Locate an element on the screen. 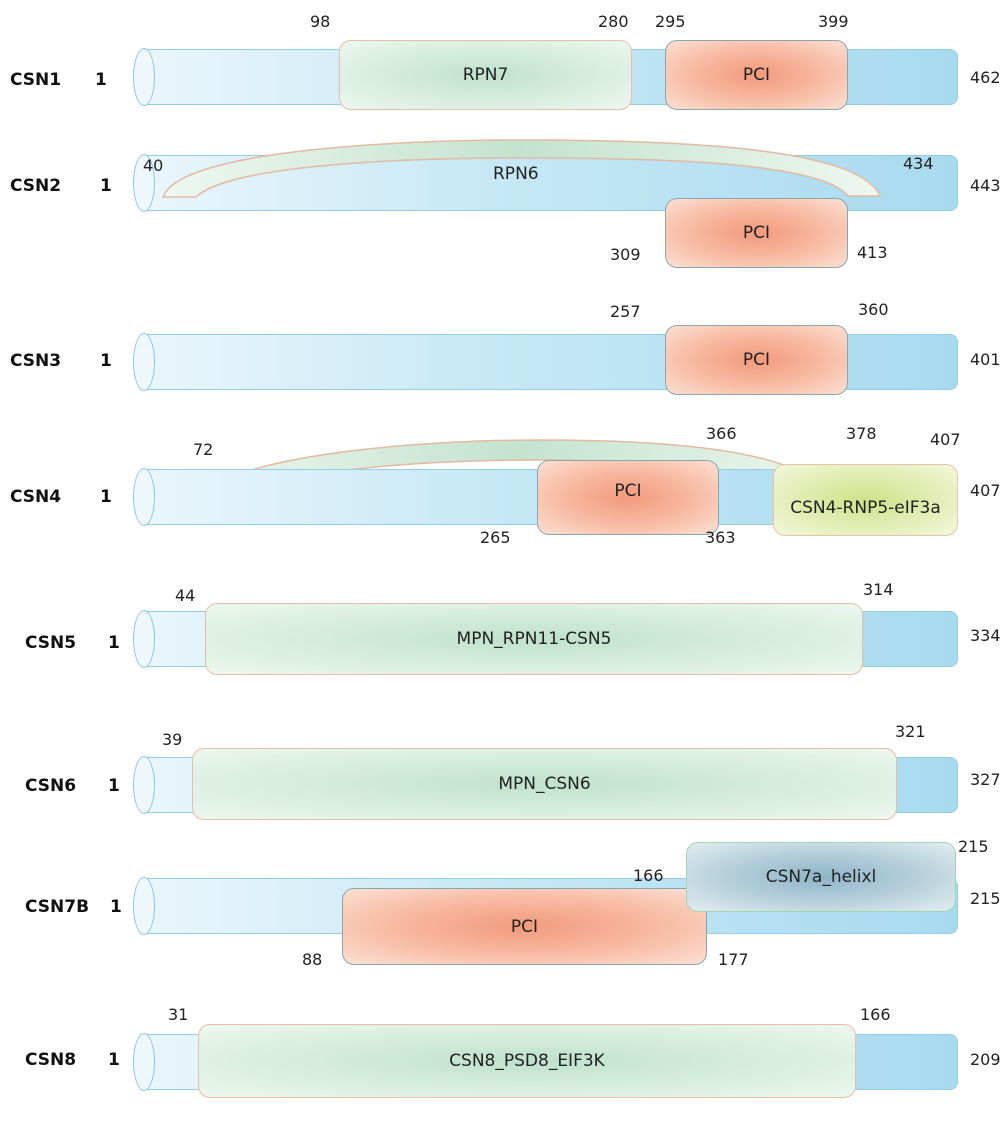  protein-name: CSN7B is located at coordinates (57, 907).